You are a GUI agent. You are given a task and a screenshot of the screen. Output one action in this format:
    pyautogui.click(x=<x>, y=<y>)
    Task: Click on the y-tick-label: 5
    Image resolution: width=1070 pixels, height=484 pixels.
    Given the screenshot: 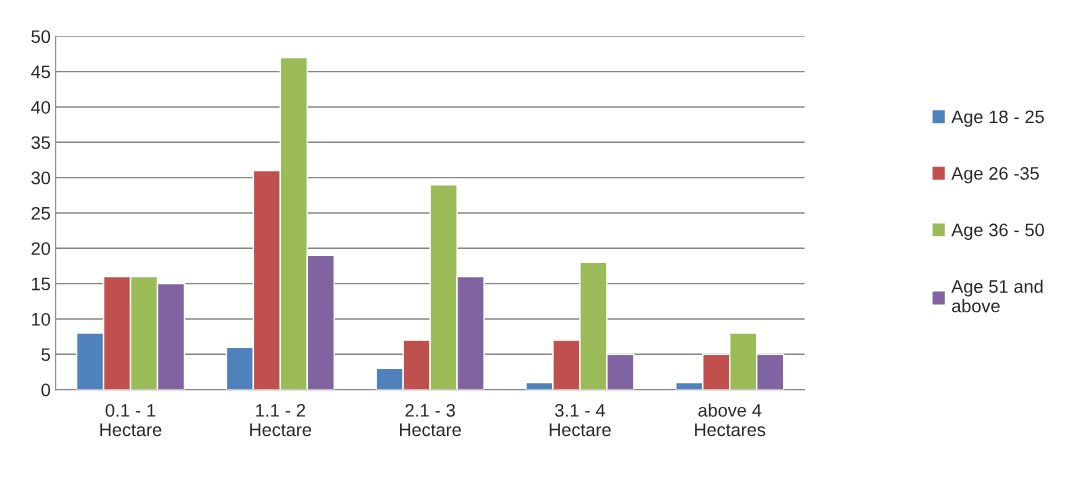 What is the action you would take?
    pyautogui.click(x=46, y=355)
    